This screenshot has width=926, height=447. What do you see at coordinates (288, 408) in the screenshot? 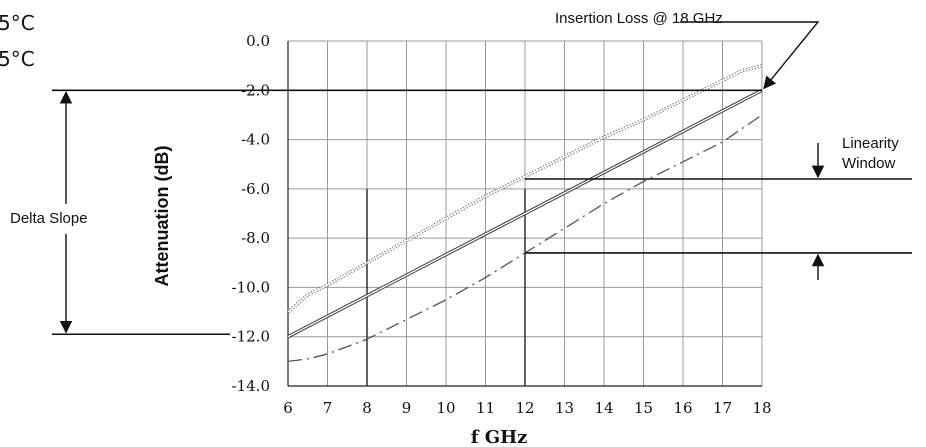
I see `x-tick-label-6: 6` at bounding box center [288, 408].